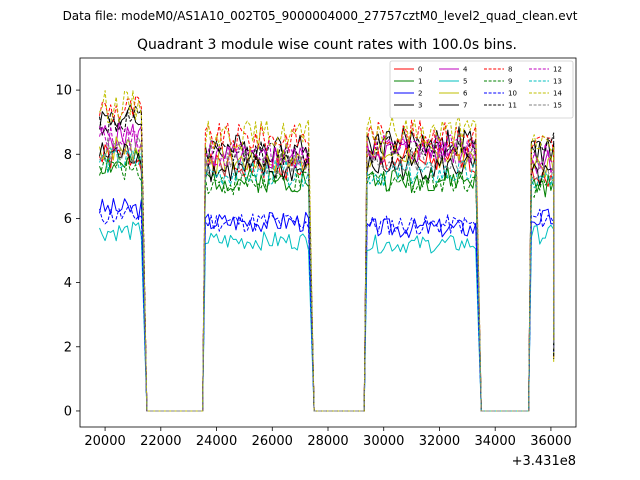 The width and height of the screenshot is (640, 480). Describe the element at coordinates (550, 441) in the screenshot. I see `x-tick-label: 36000` at that location.